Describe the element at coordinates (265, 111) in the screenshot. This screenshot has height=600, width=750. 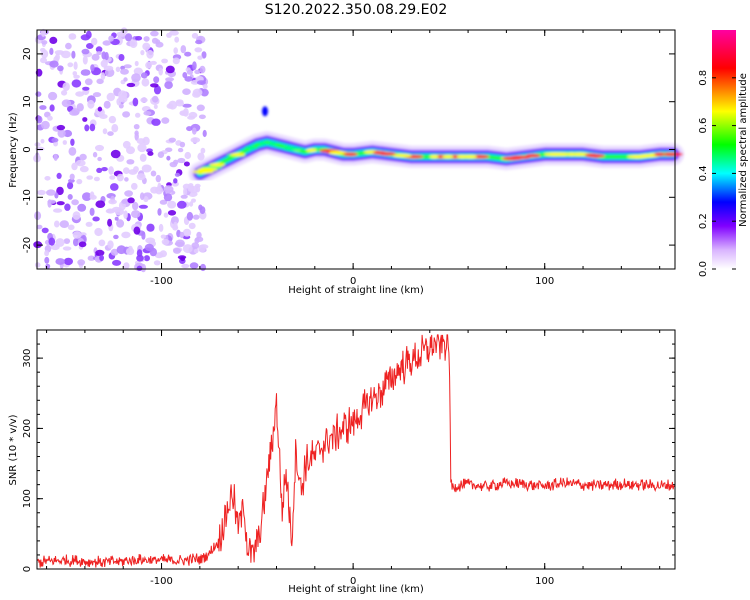
I see `ridge-spike` at that location.